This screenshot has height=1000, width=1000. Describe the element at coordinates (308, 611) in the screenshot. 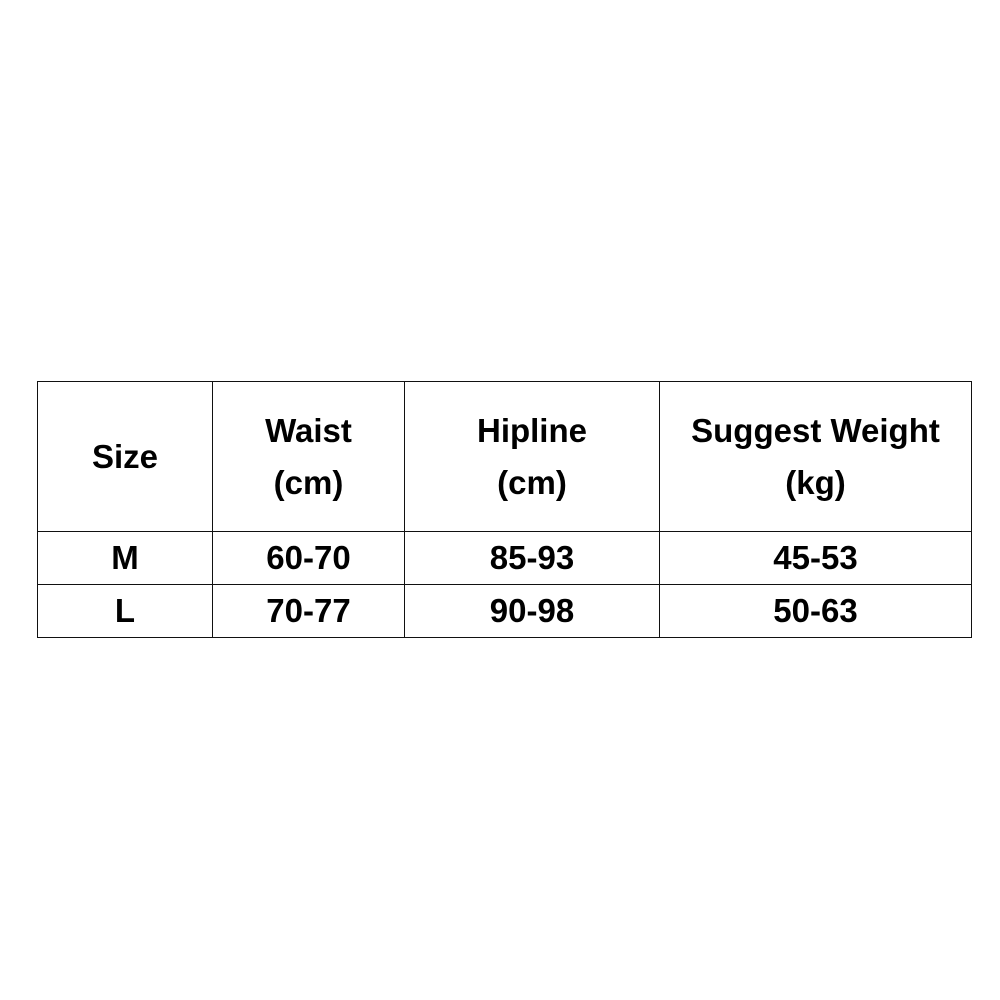

I see `table-cell: 70-77` at that location.